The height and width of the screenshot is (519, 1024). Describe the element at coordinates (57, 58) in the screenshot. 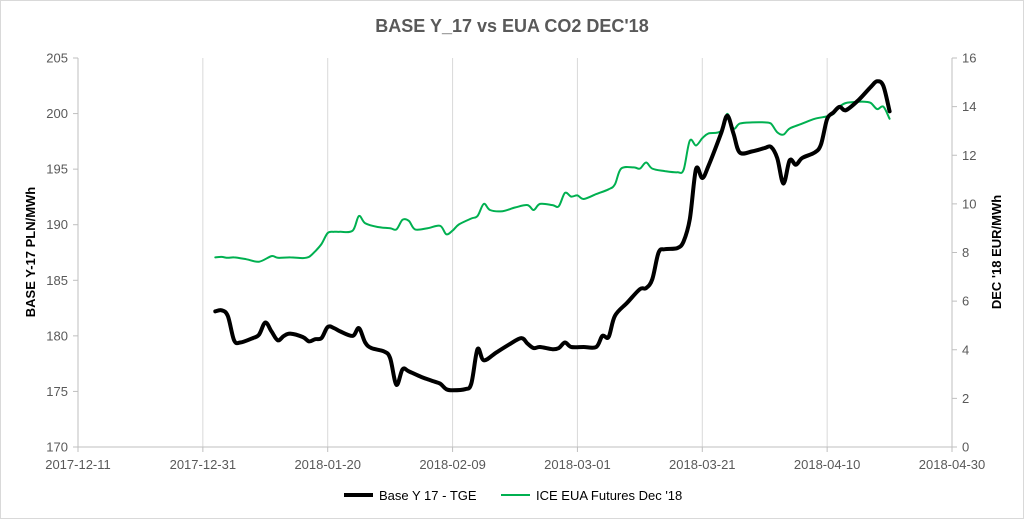

I see `y-tick-label: 205` at that location.